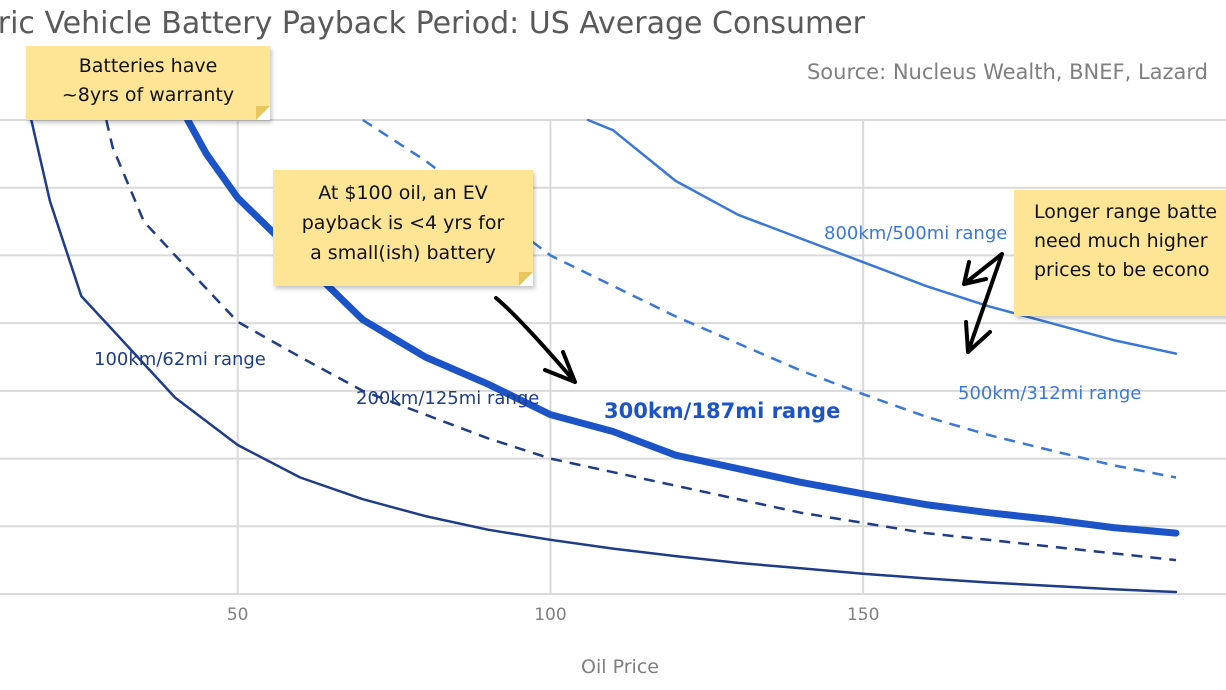 The width and height of the screenshot is (1226, 690). Describe the element at coordinates (863, 615) in the screenshot. I see `x-tick-label: 150` at that location.